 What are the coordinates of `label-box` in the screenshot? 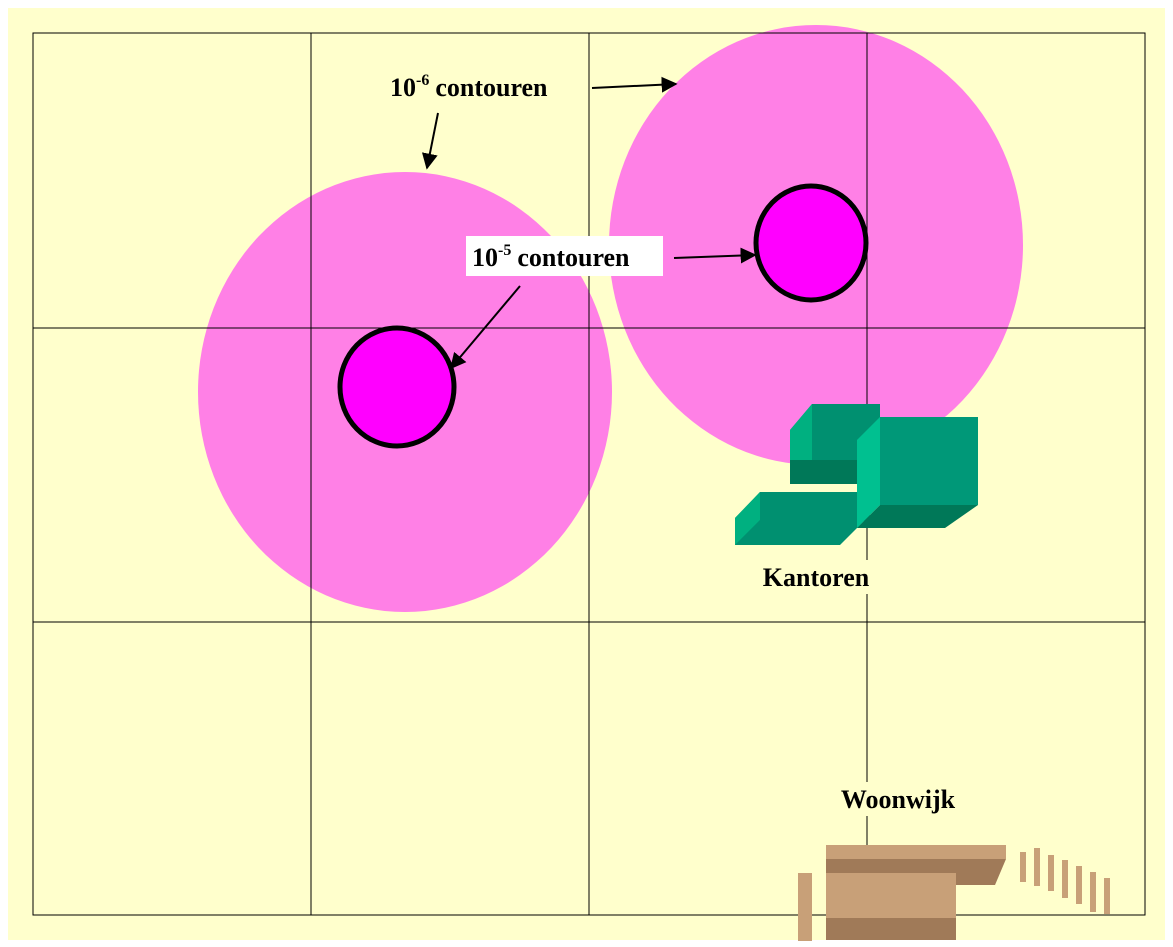 It's located at (564, 256).